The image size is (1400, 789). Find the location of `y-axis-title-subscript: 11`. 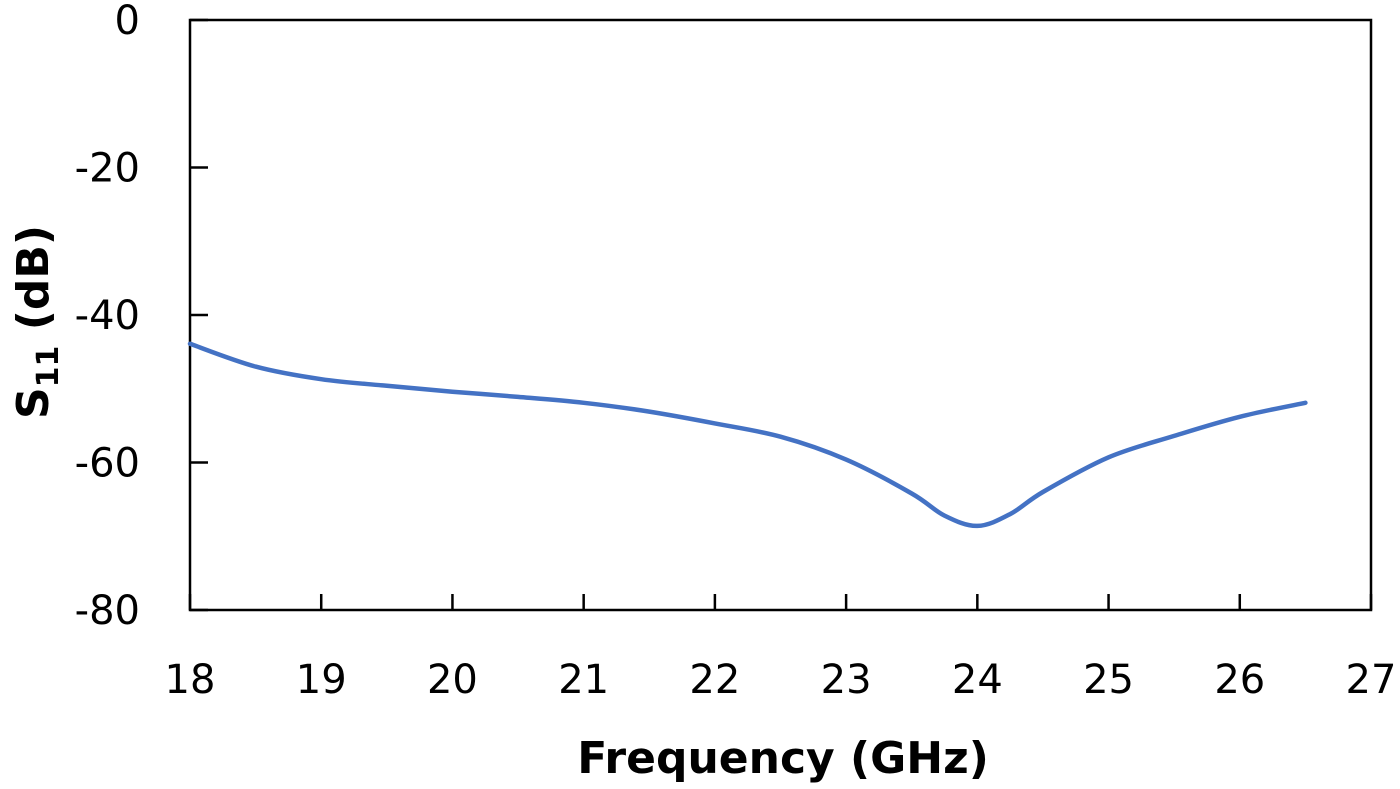

y-axis-title-subscript: 11 is located at coordinates (48, 367).